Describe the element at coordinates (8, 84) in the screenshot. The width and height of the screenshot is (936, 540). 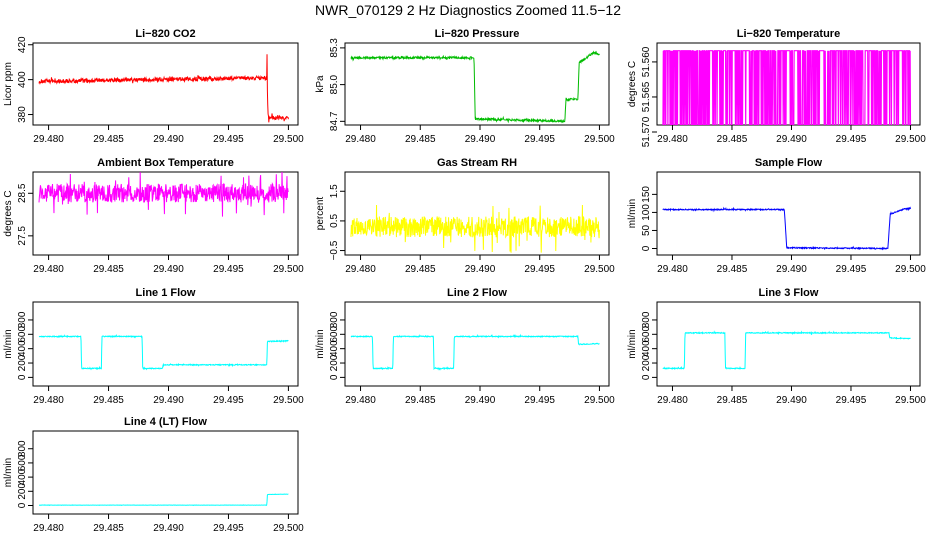
I see `y-axis-label: Licor ppm` at that location.